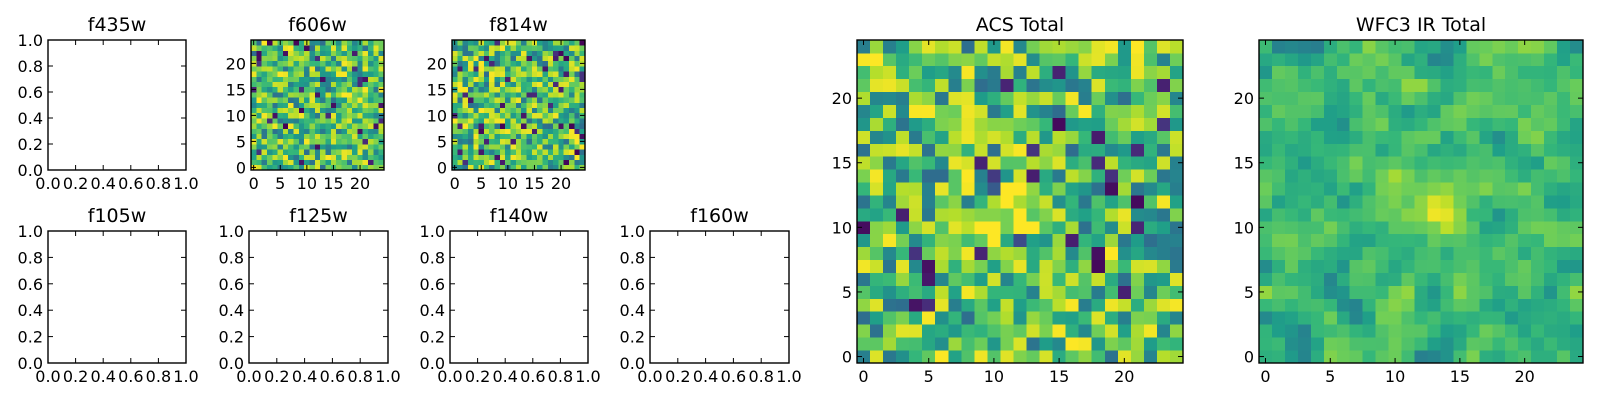 The width and height of the screenshot is (1600, 400). What do you see at coordinates (387, 376) in the screenshot?
I see `x-tick-label: 1.0` at bounding box center [387, 376].